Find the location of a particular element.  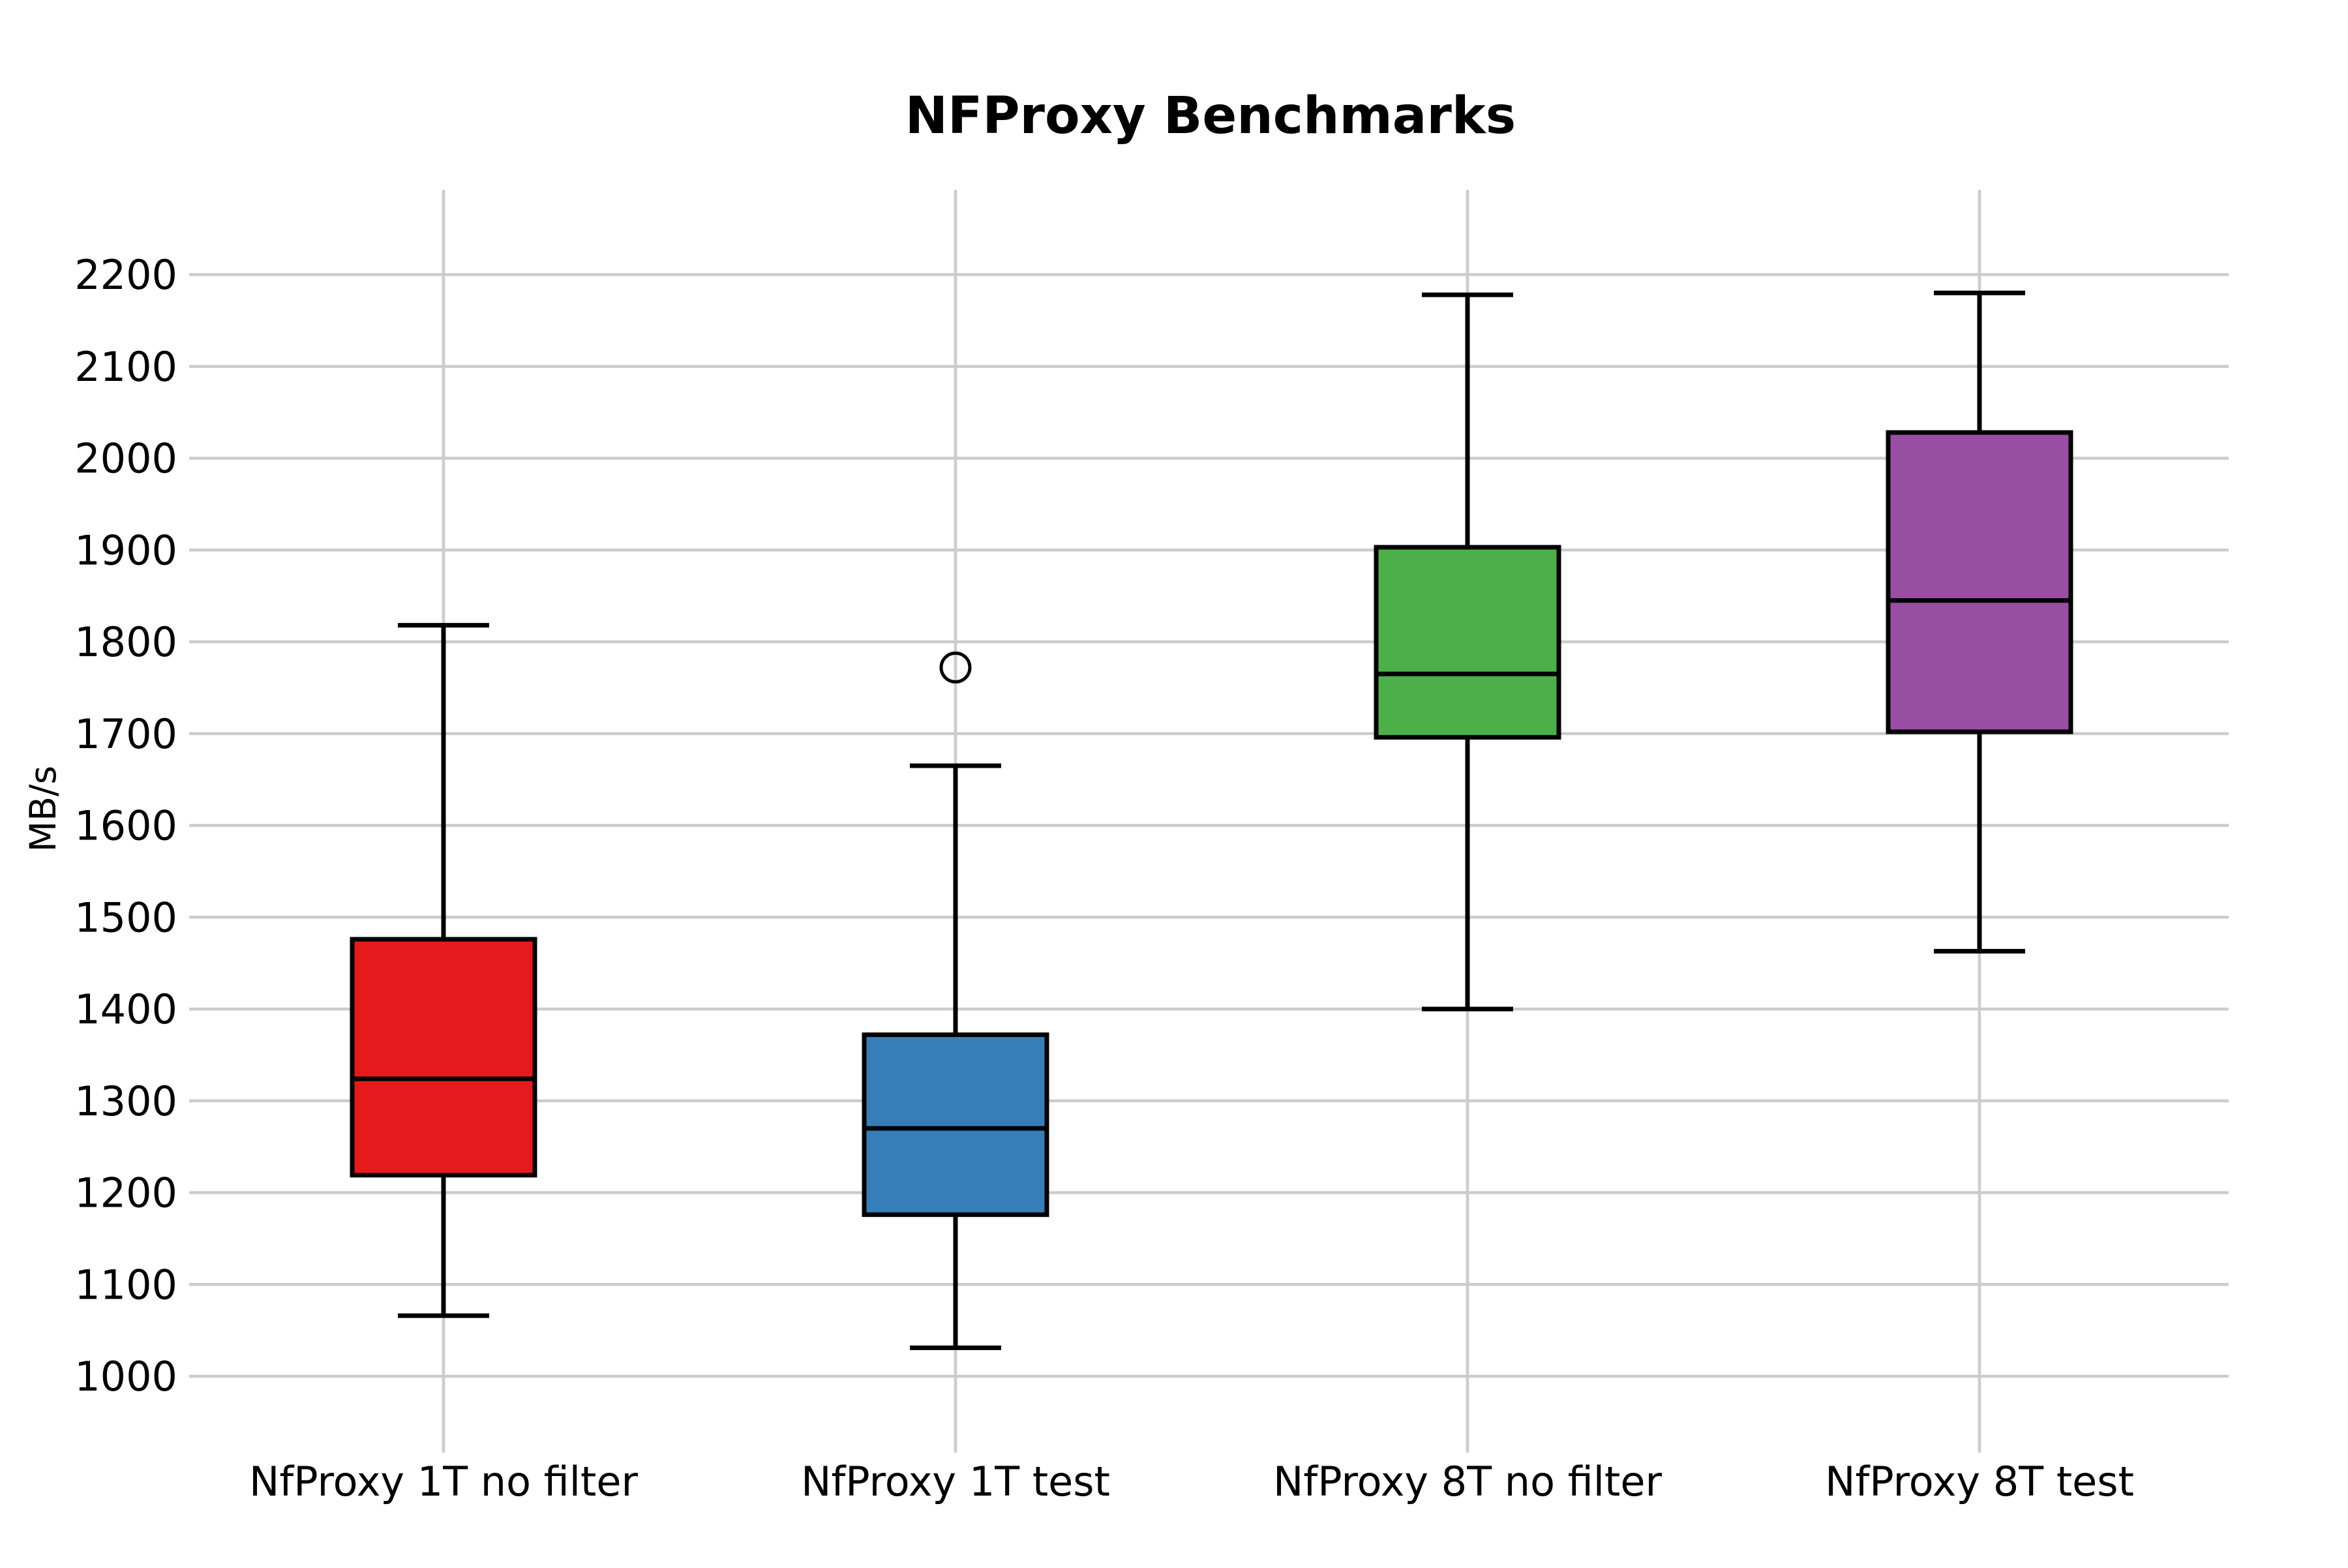

y-tick-label: 2200 is located at coordinates (126, 275).